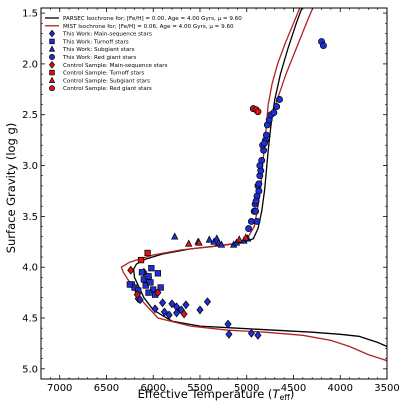 The image size is (407, 411). Describe the element at coordinates (216, 394) in the screenshot. I see `x-axis-label: Effective Temperature (Teff)` at that location.